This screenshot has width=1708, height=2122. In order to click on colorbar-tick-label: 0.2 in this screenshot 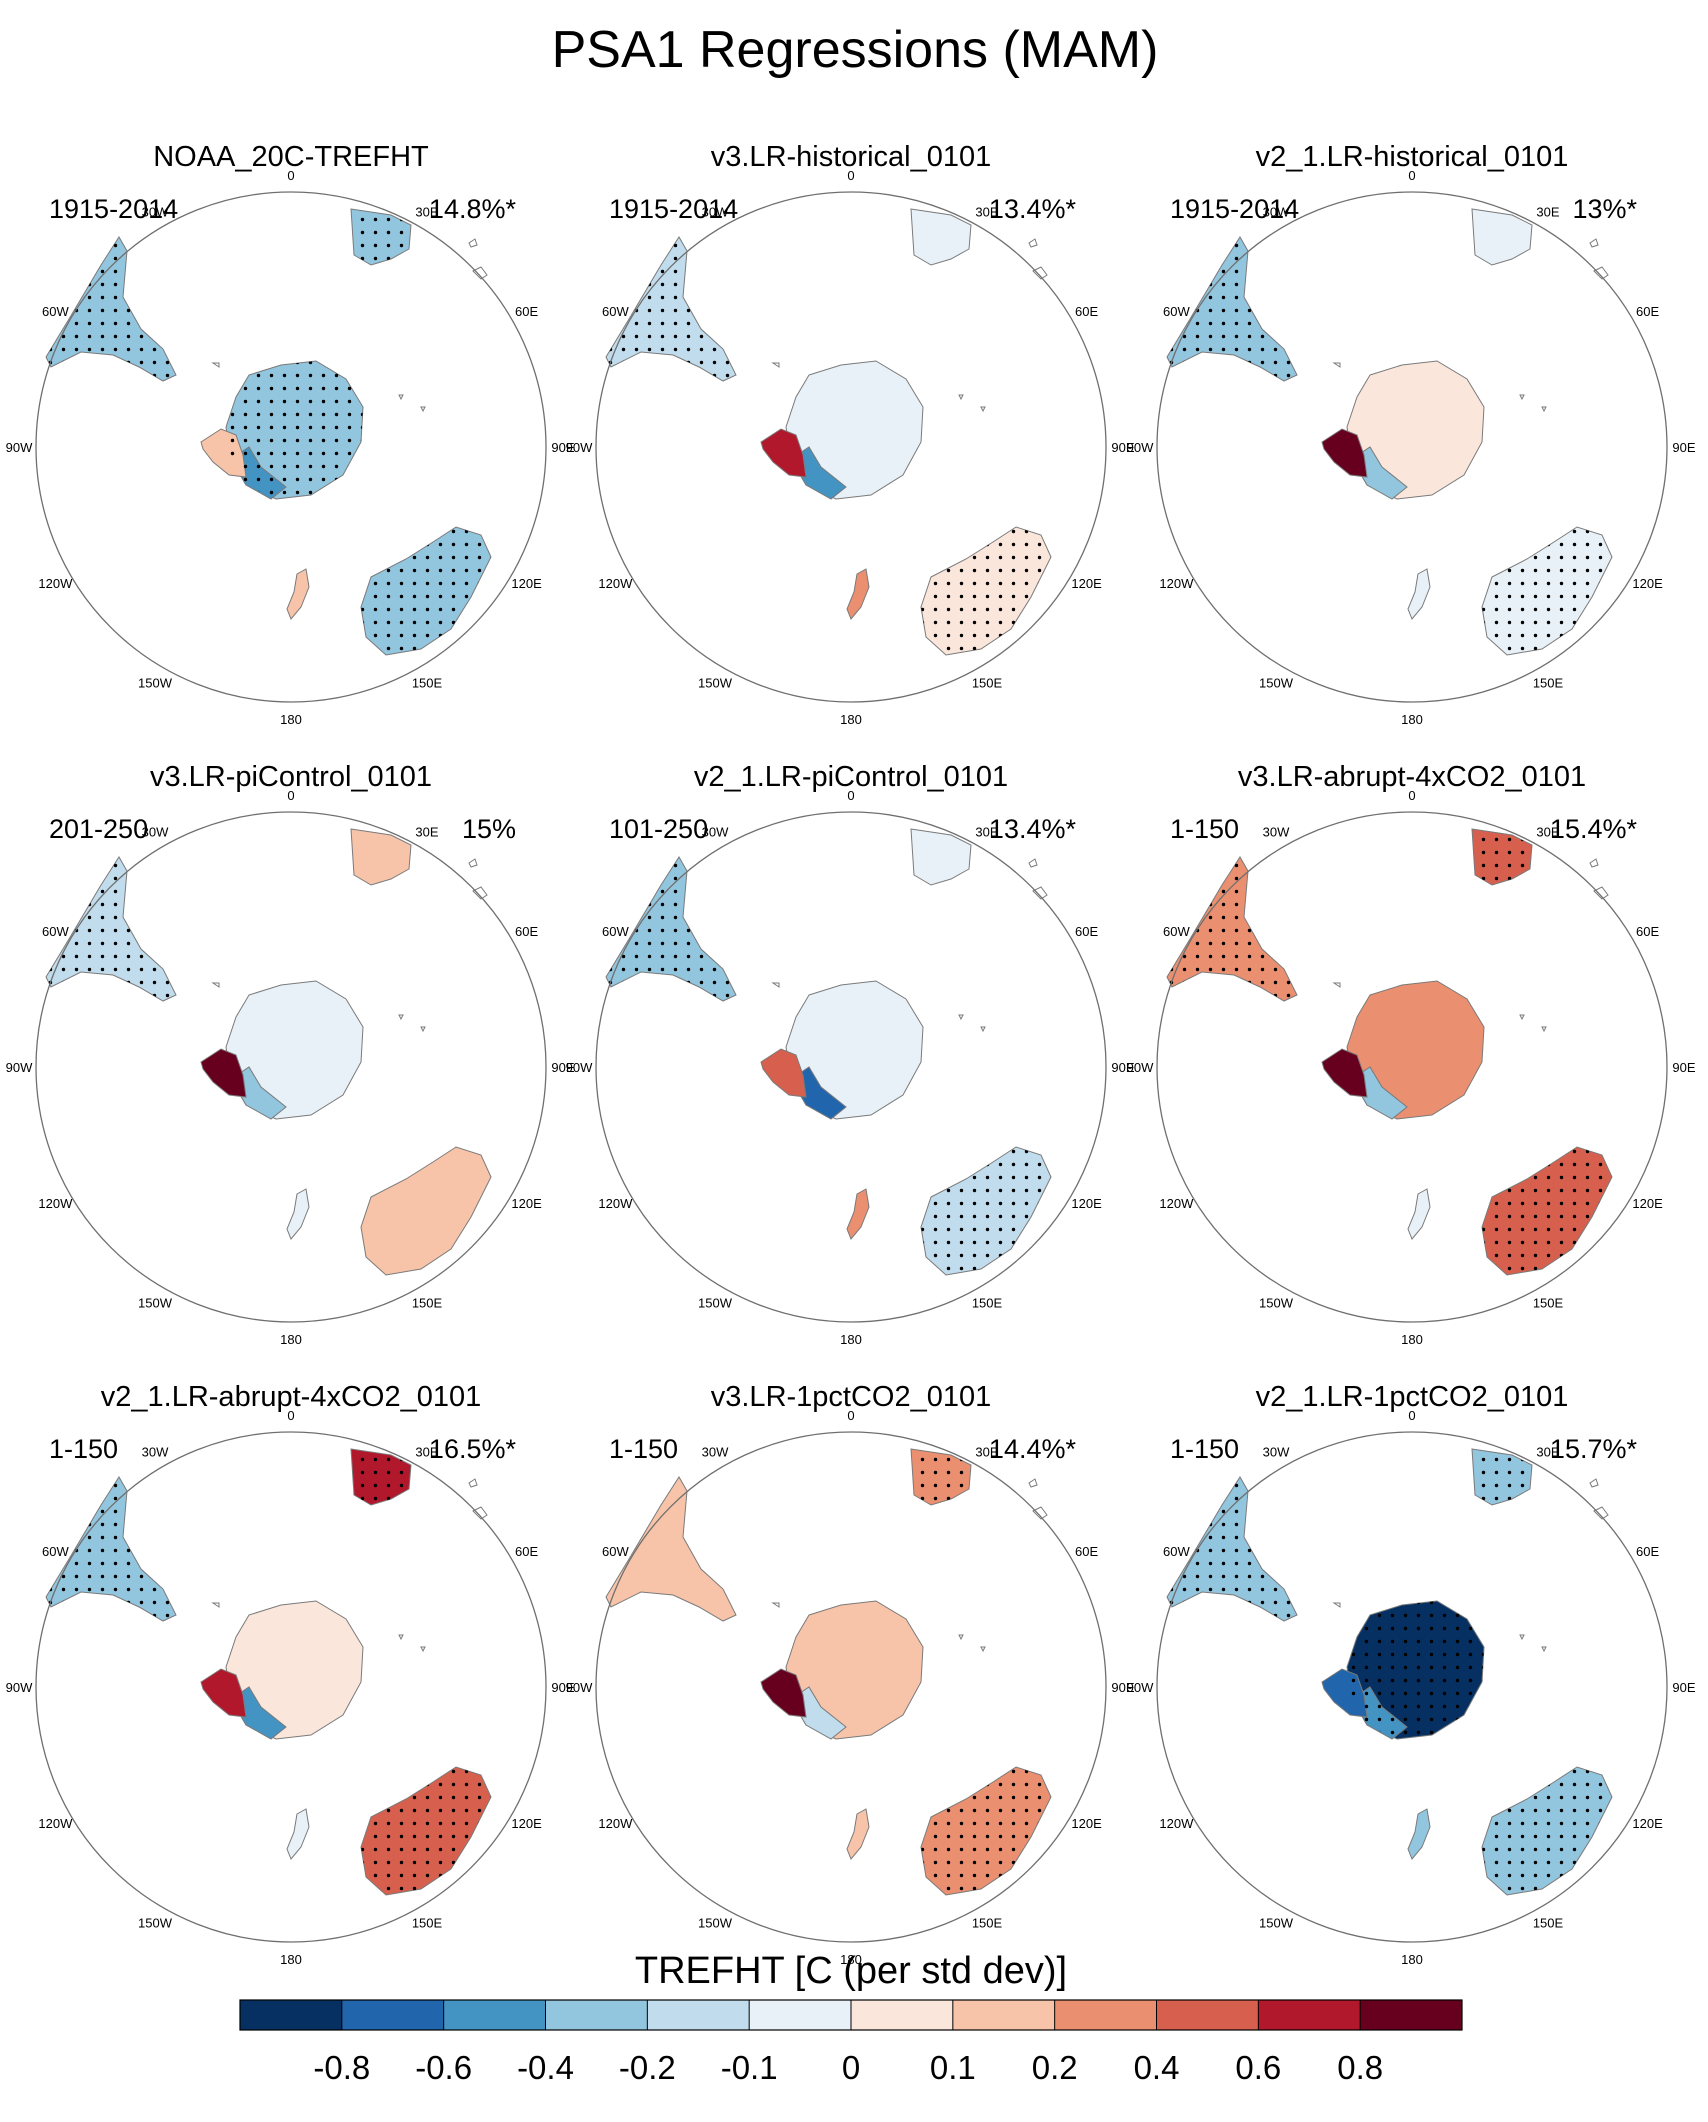, I will do `click(1055, 2067)`.